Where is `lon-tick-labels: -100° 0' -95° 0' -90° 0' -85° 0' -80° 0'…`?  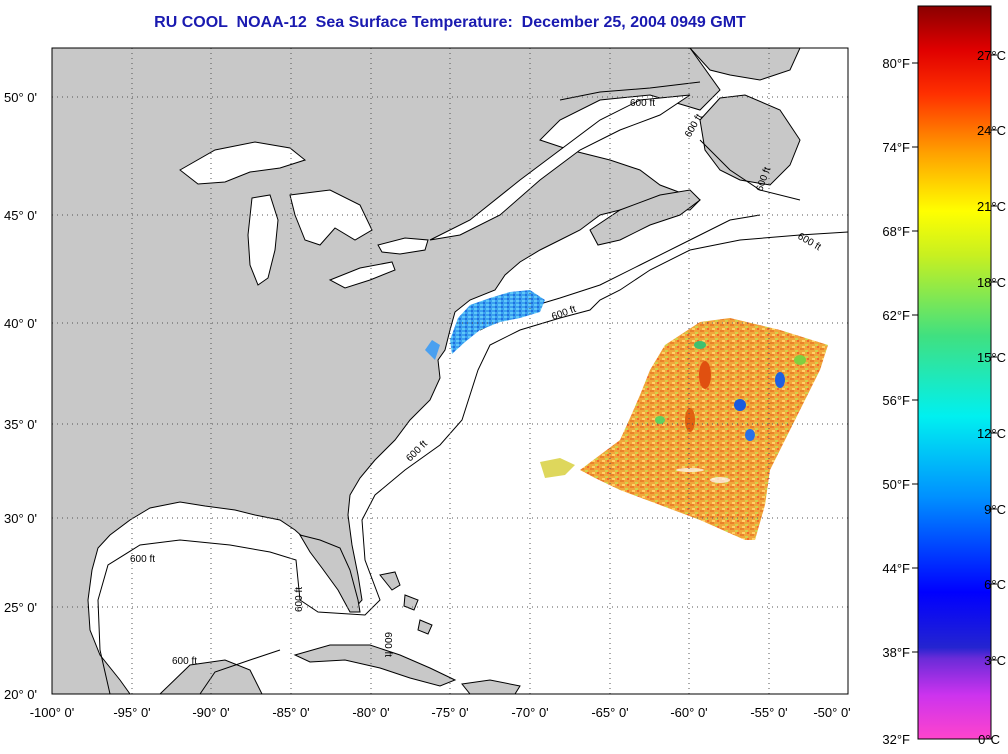
lon-tick-labels: -100° 0' -95° 0' -90° 0' -85° 0' -80° 0'… is located at coordinates (440, 712).